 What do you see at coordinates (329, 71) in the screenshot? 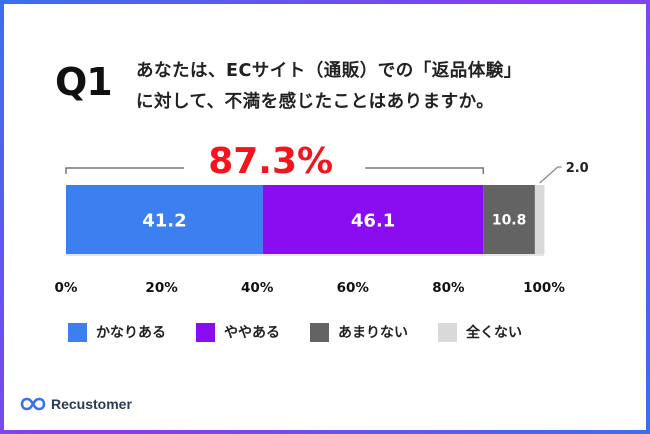
I see `question-line-1: あなたは、ECサイト（通販）での「返品体験」` at bounding box center [329, 71].